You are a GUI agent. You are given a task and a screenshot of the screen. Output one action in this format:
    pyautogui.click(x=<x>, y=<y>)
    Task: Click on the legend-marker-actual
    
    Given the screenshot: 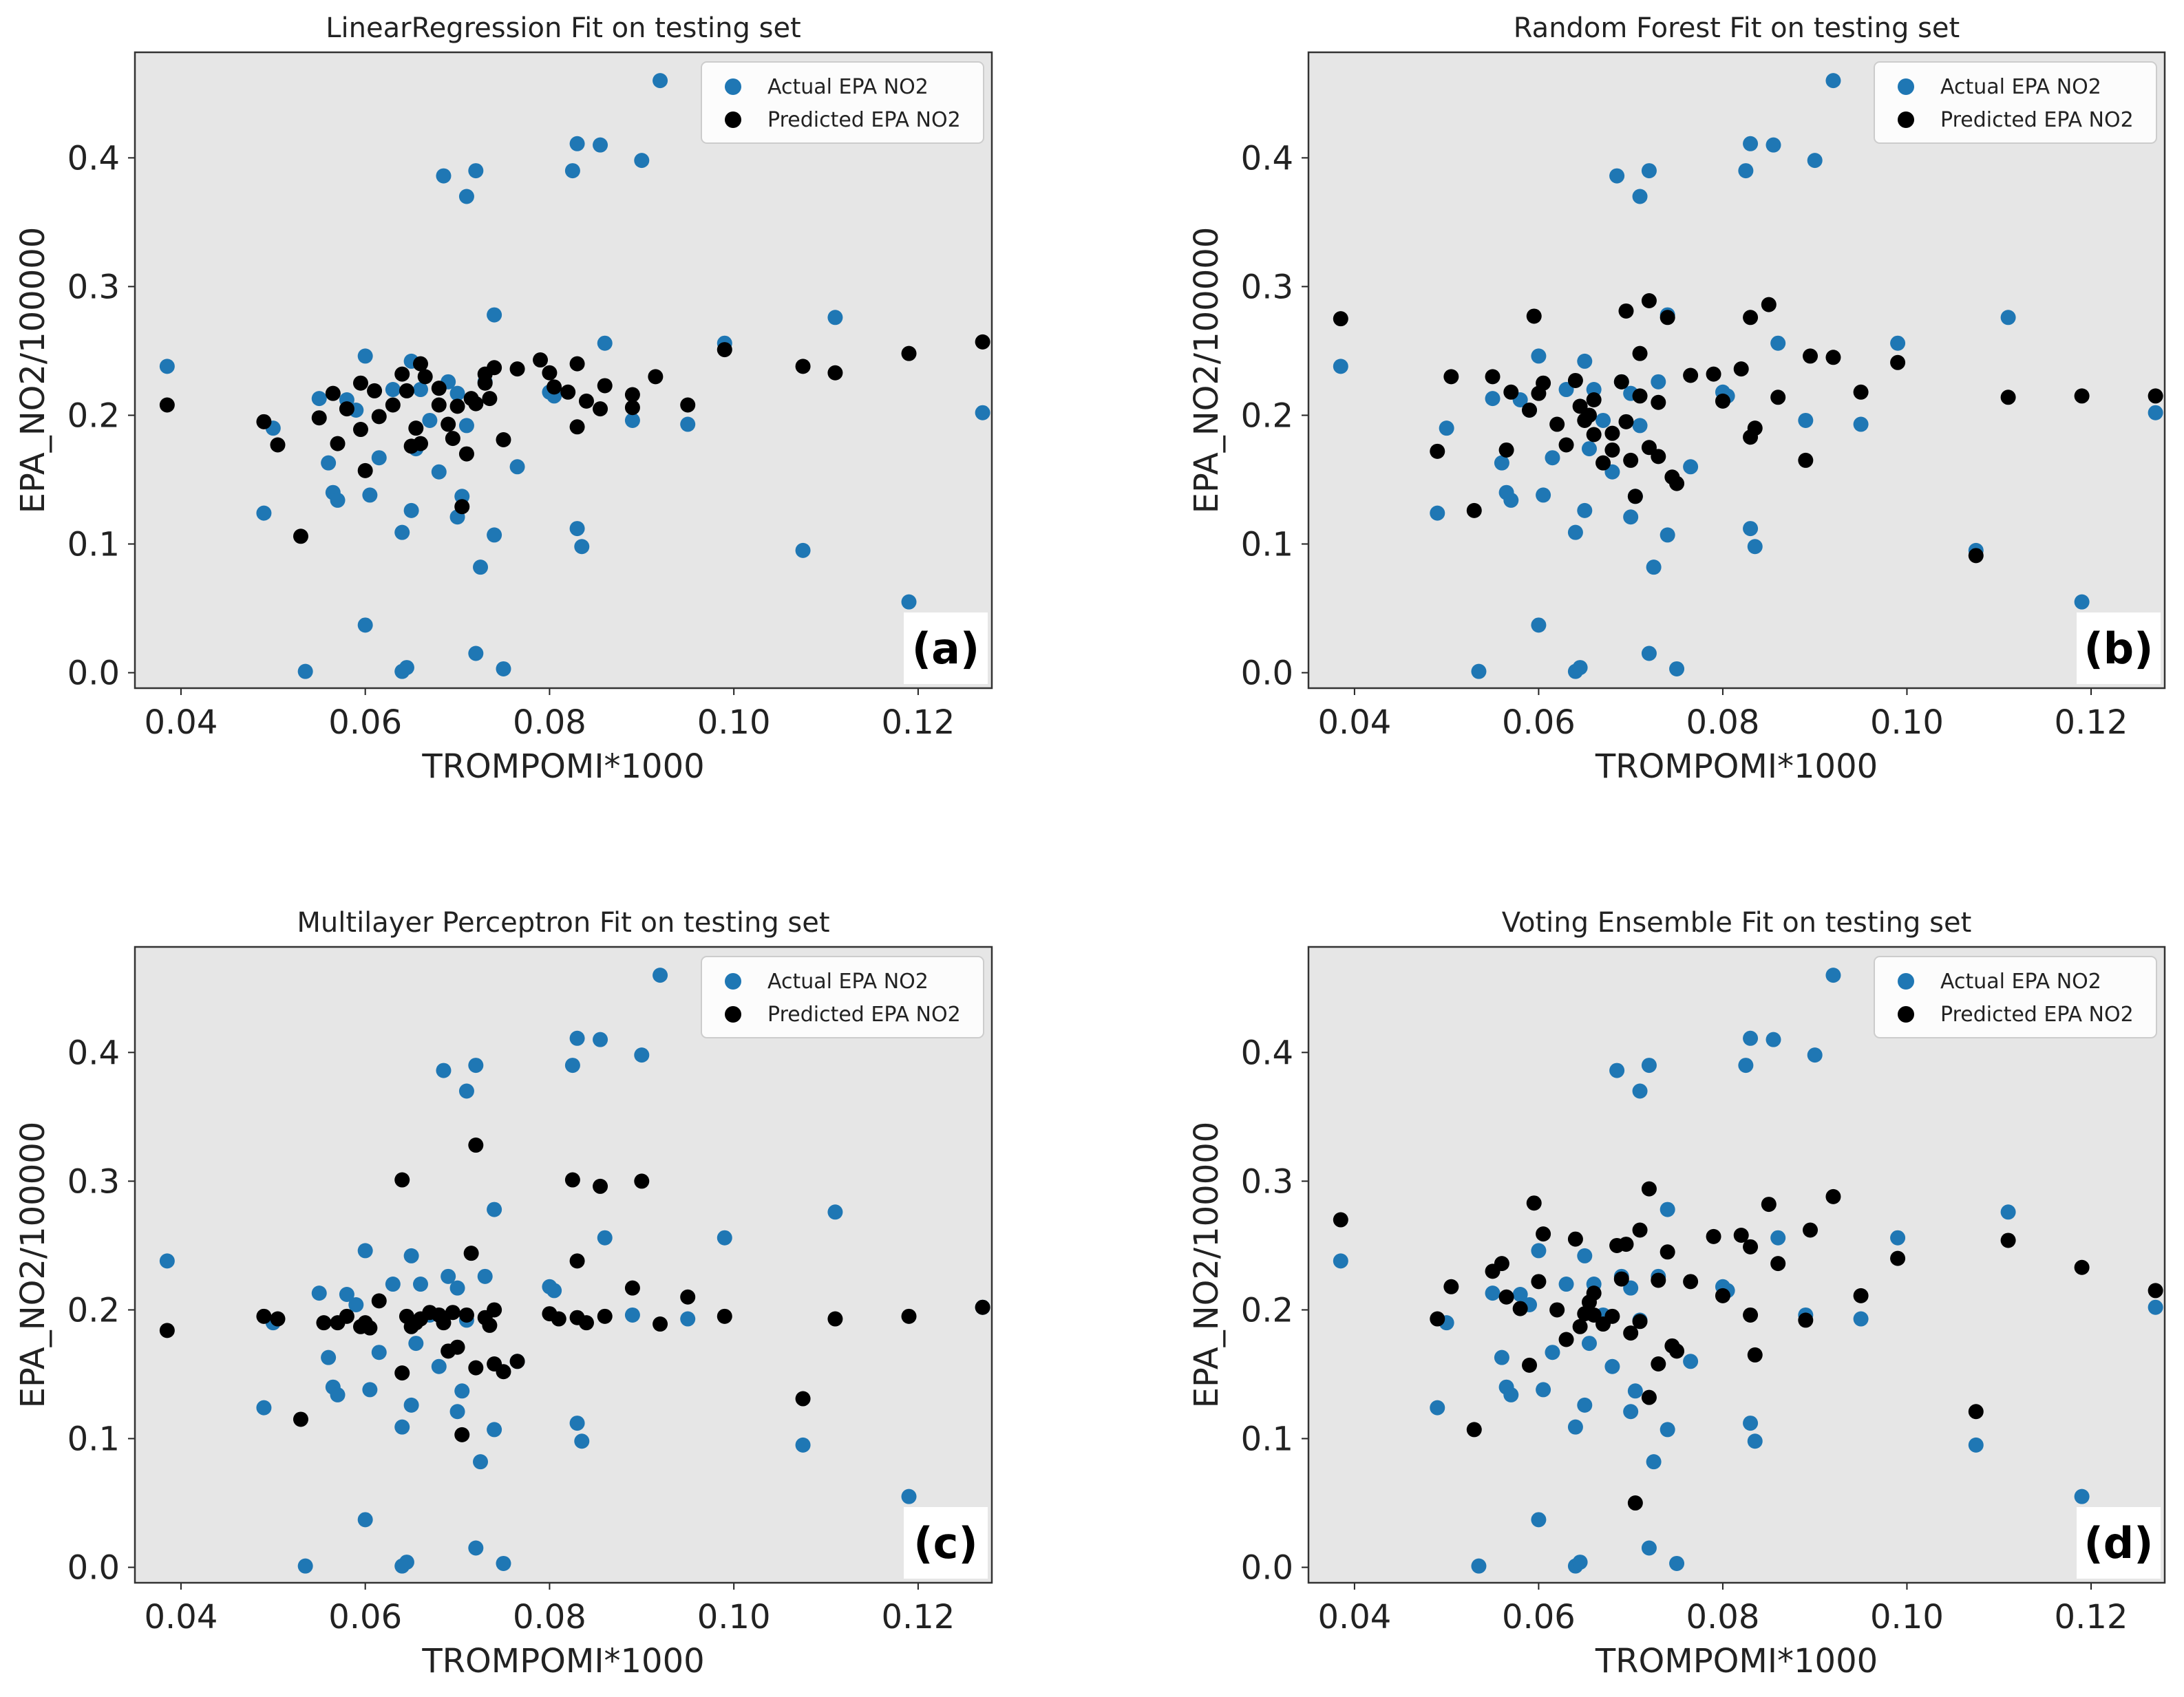 What is the action you would take?
    pyautogui.click(x=1906, y=87)
    